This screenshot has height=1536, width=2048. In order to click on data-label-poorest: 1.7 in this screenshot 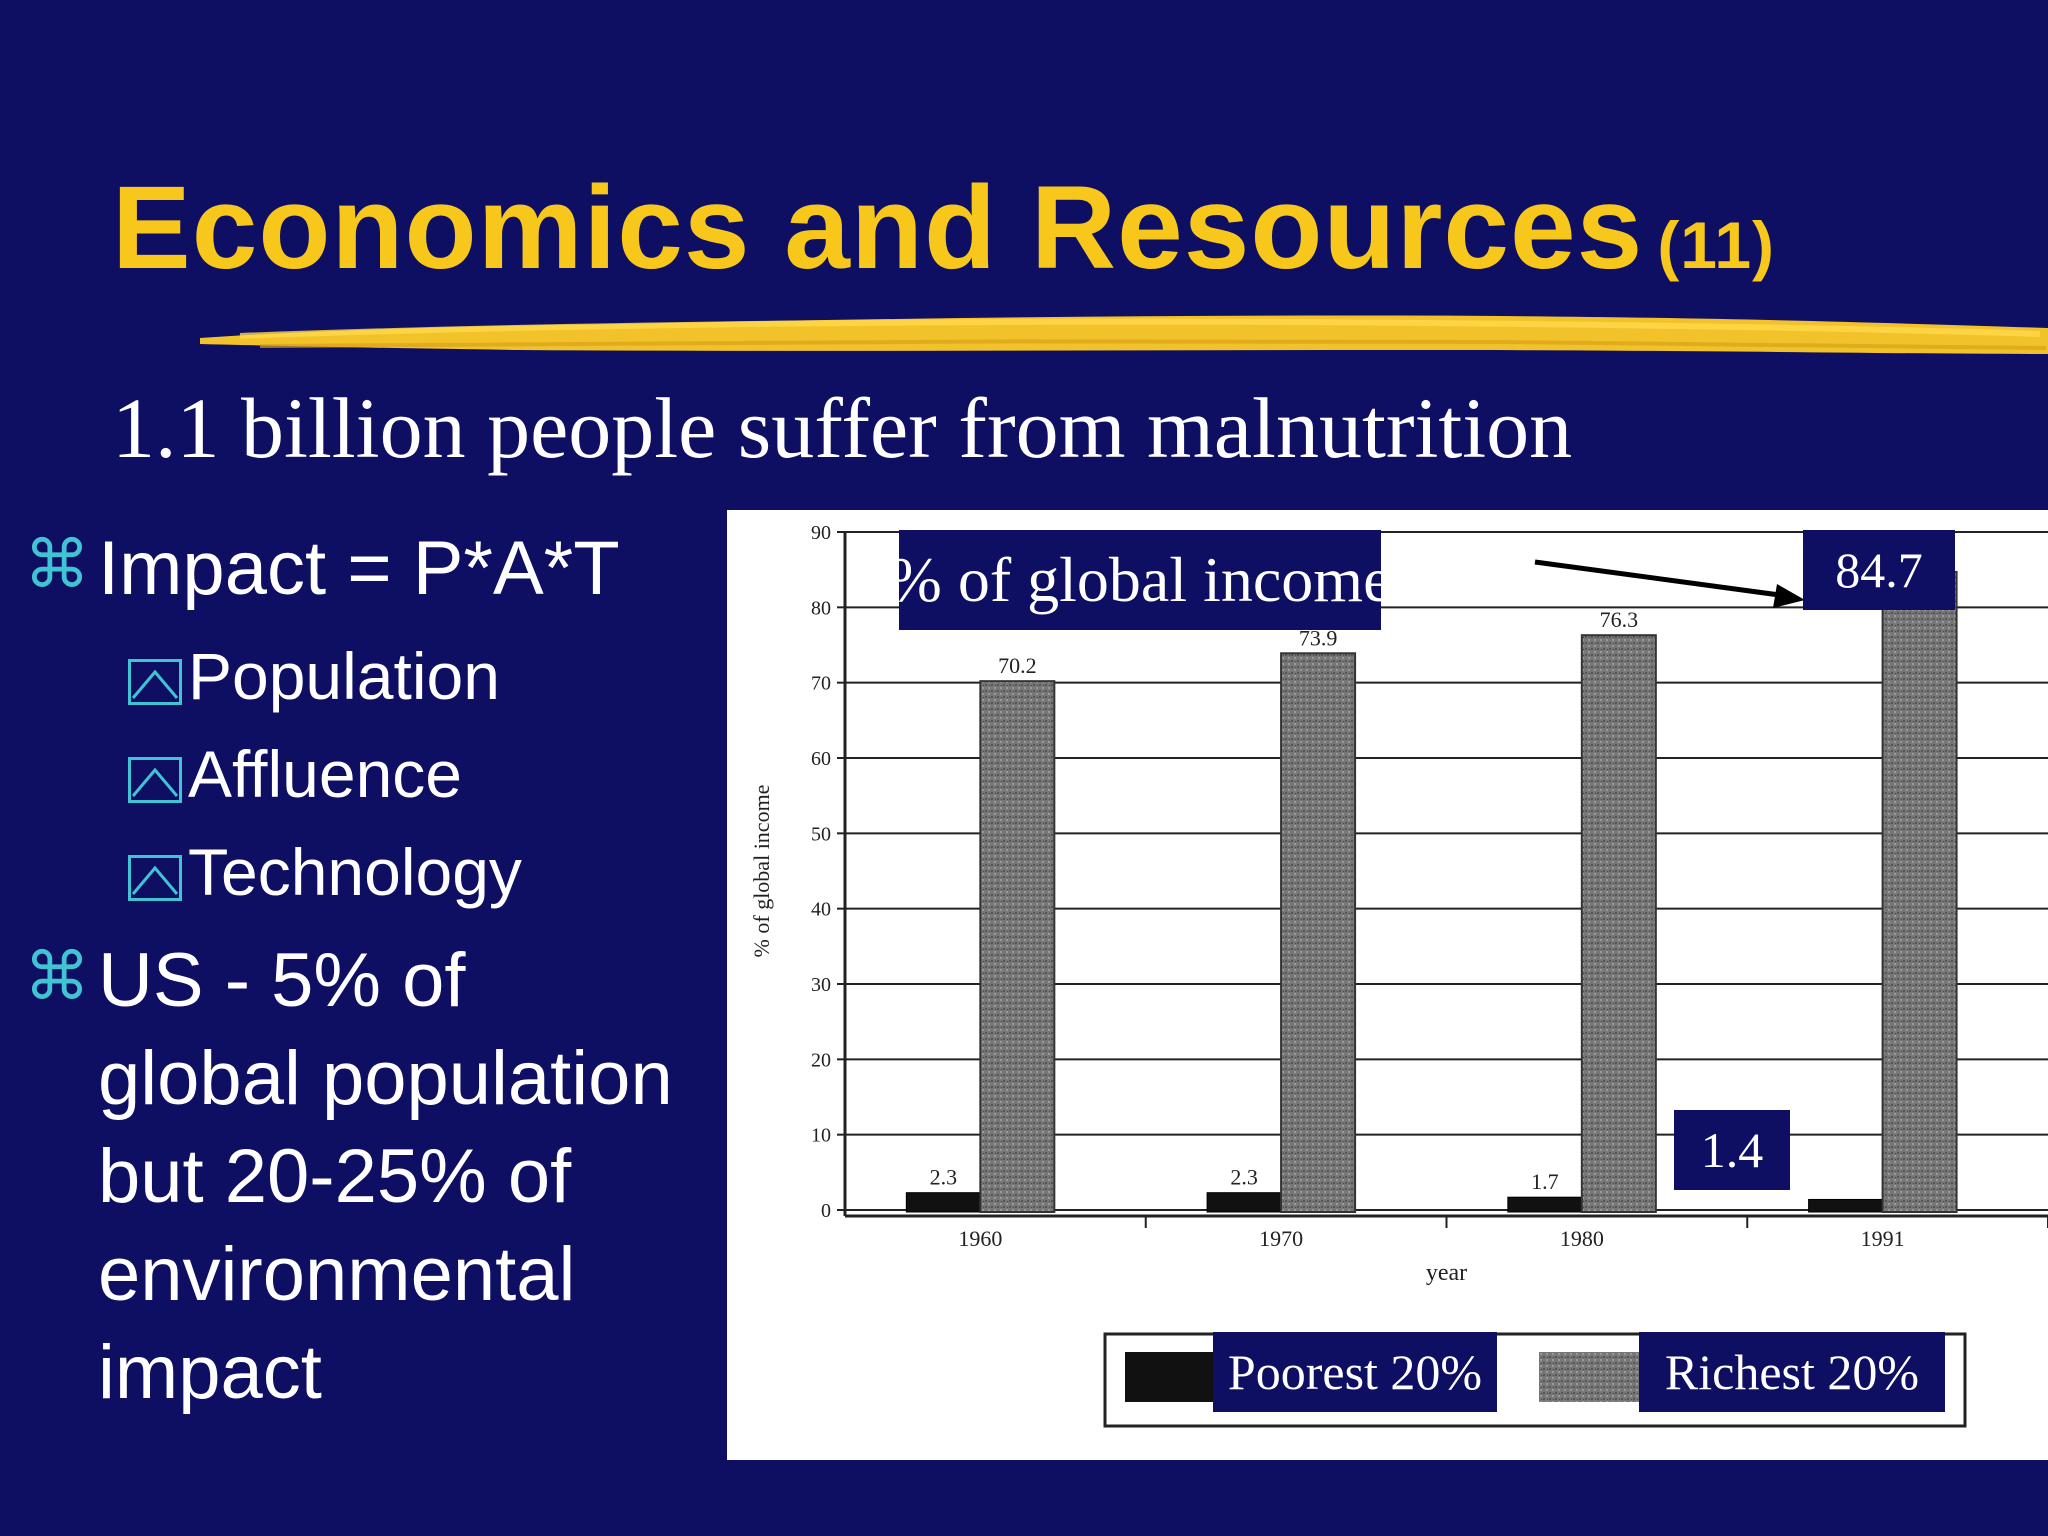, I will do `click(1545, 1181)`.